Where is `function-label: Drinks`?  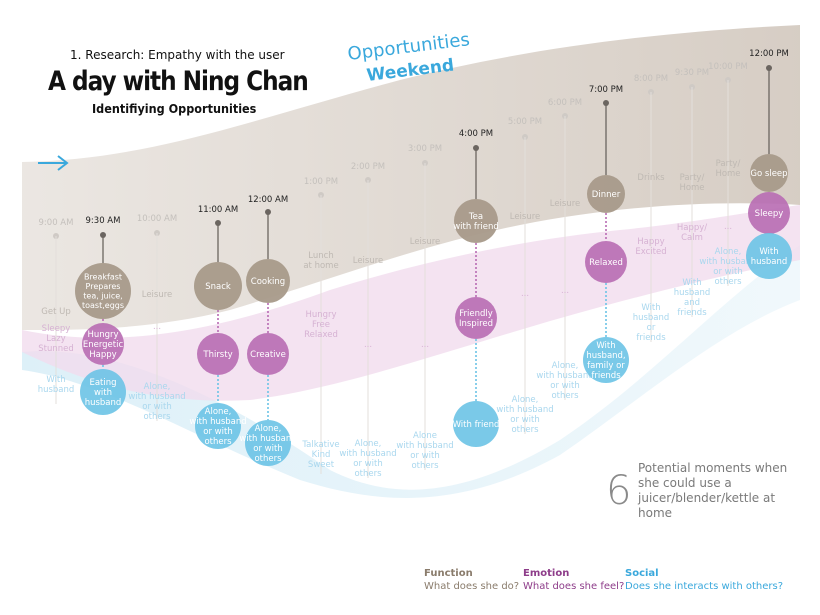 function-label: Drinks is located at coordinates (651, 178).